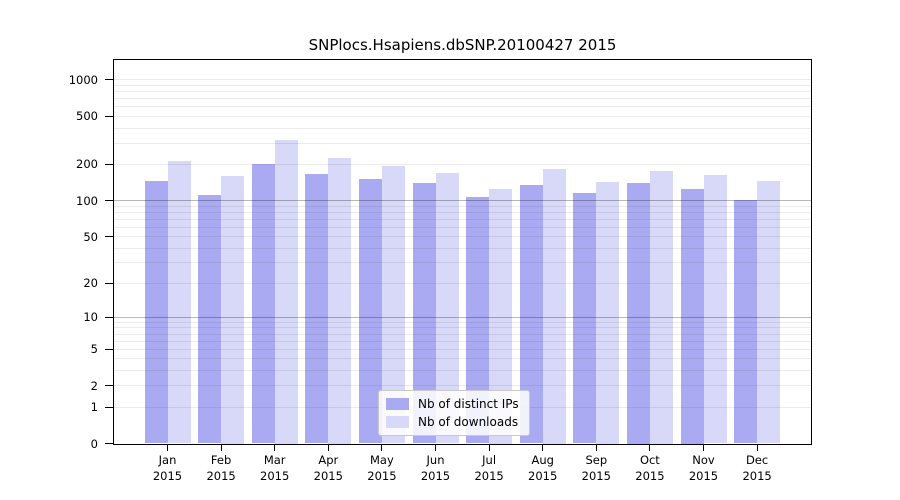 The height and width of the screenshot is (500, 900). I want to click on bar-jul-downloads, so click(501, 316).